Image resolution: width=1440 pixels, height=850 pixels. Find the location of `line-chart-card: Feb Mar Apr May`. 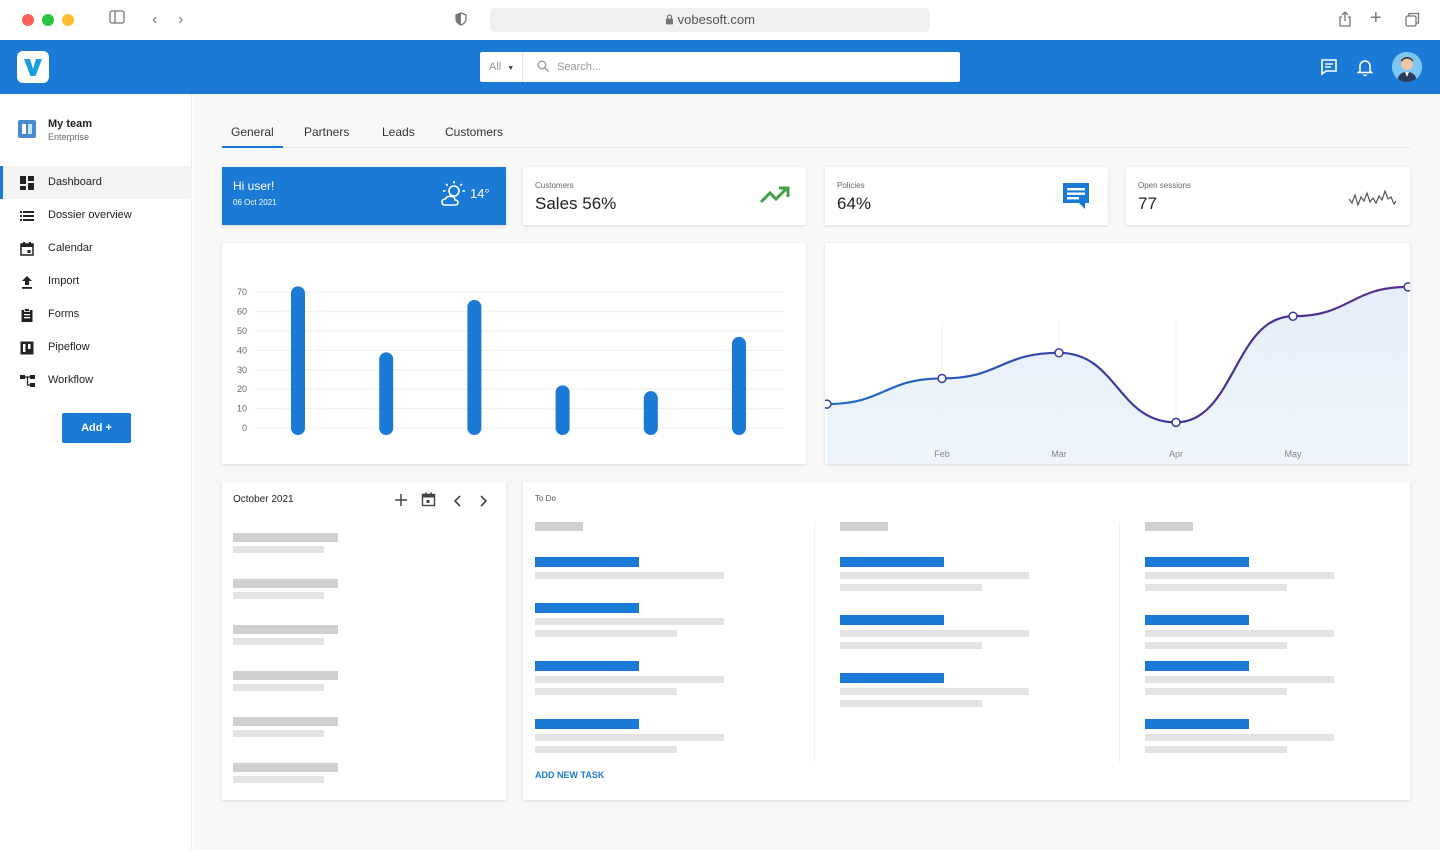

line-chart-card: Feb Mar Apr May is located at coordinates (1117, 353).